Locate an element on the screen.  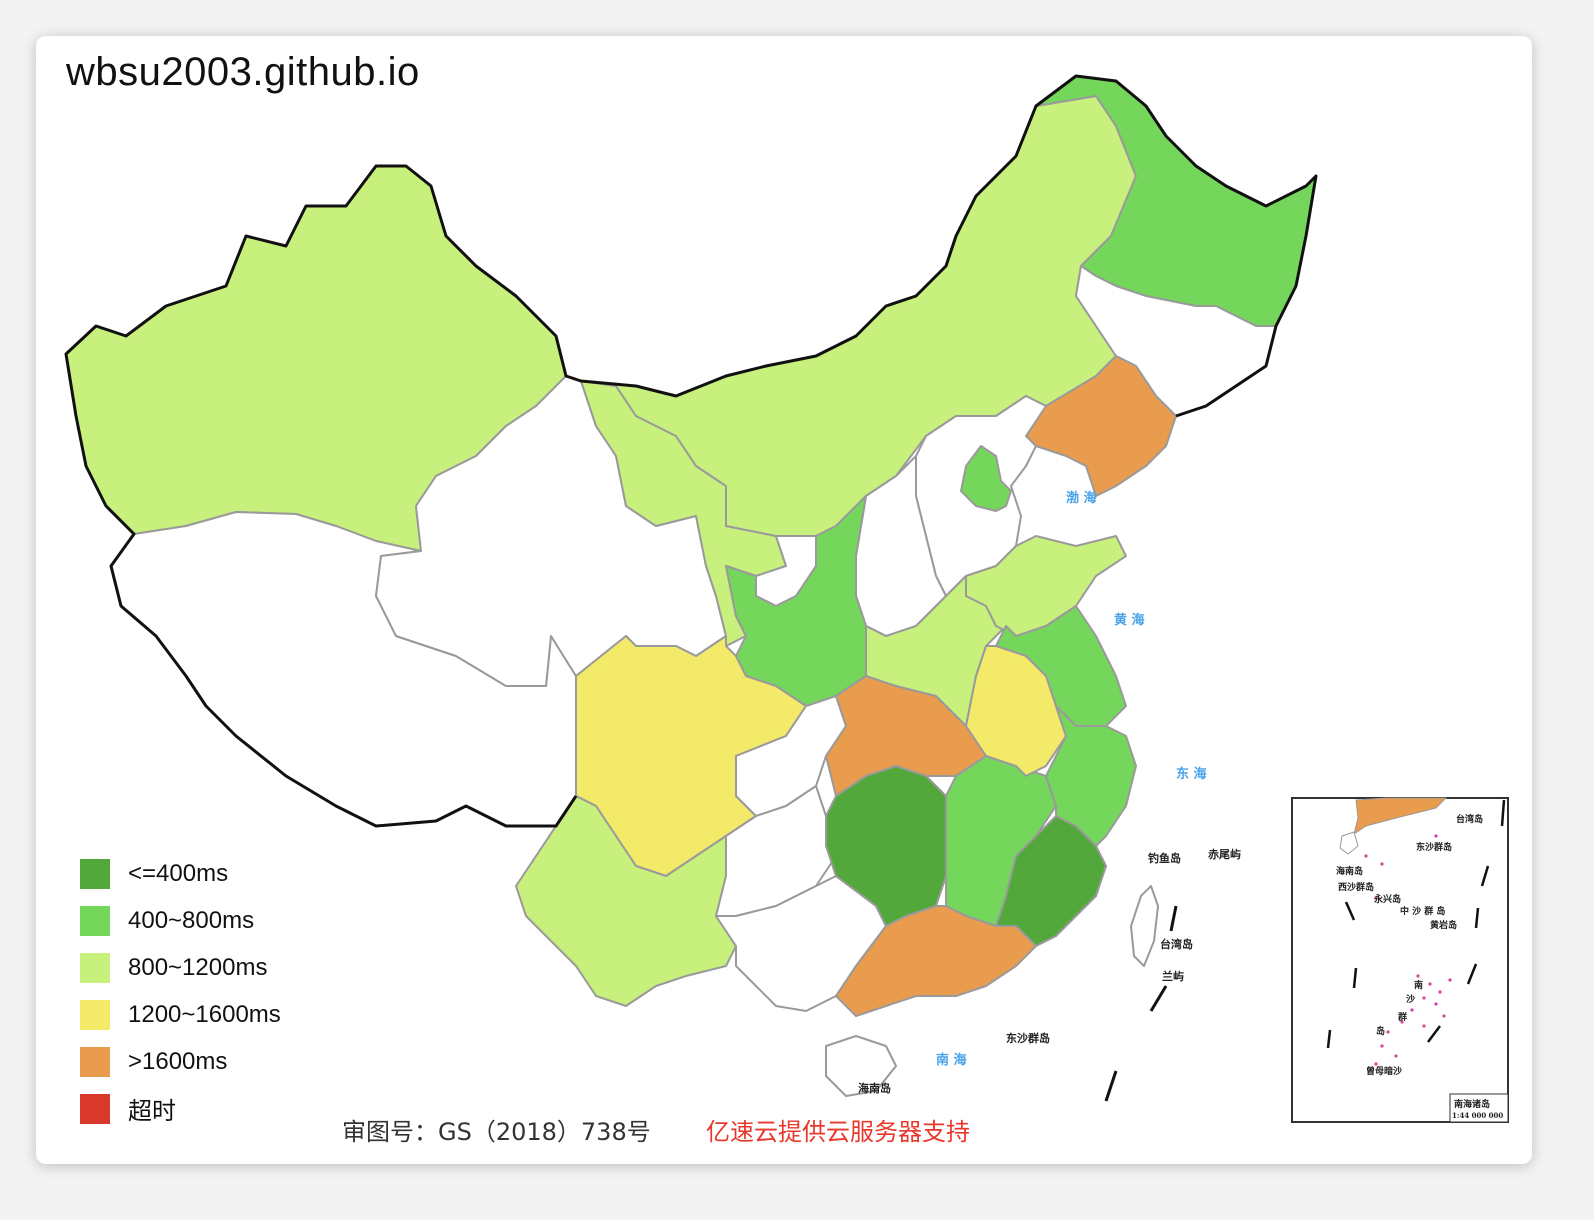
maritime-boundary-lines is located at coordinates (1141, 1003).